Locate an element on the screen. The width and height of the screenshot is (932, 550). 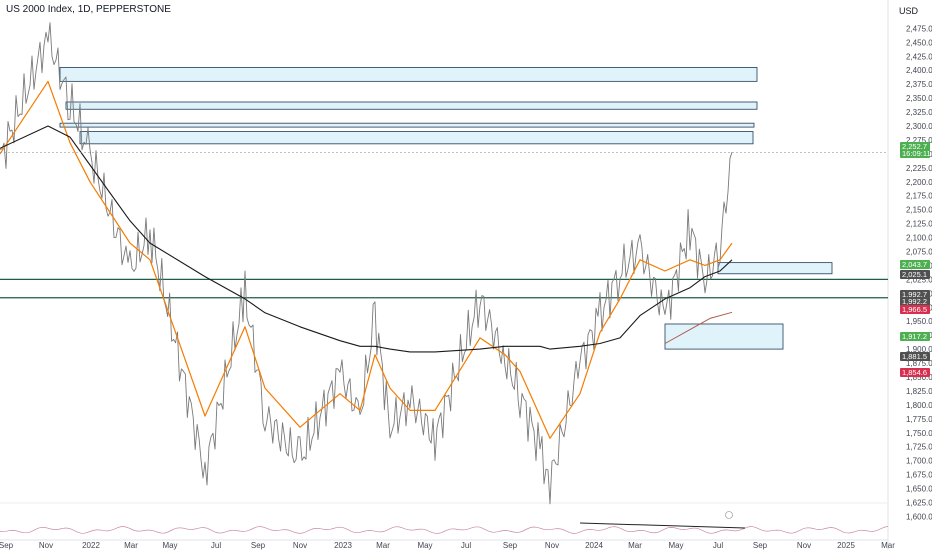
oscillator-line is located at coordinates (444, 530).